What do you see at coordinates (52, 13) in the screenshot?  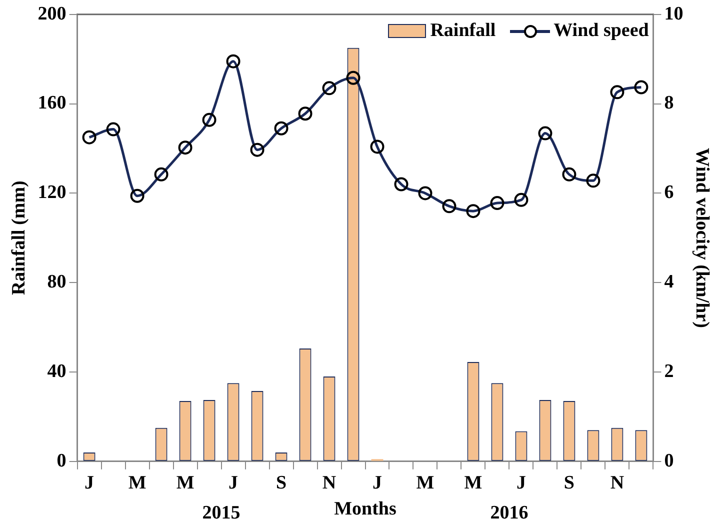 I see `y-tick-label: 200` at bounding box center [52, 13].